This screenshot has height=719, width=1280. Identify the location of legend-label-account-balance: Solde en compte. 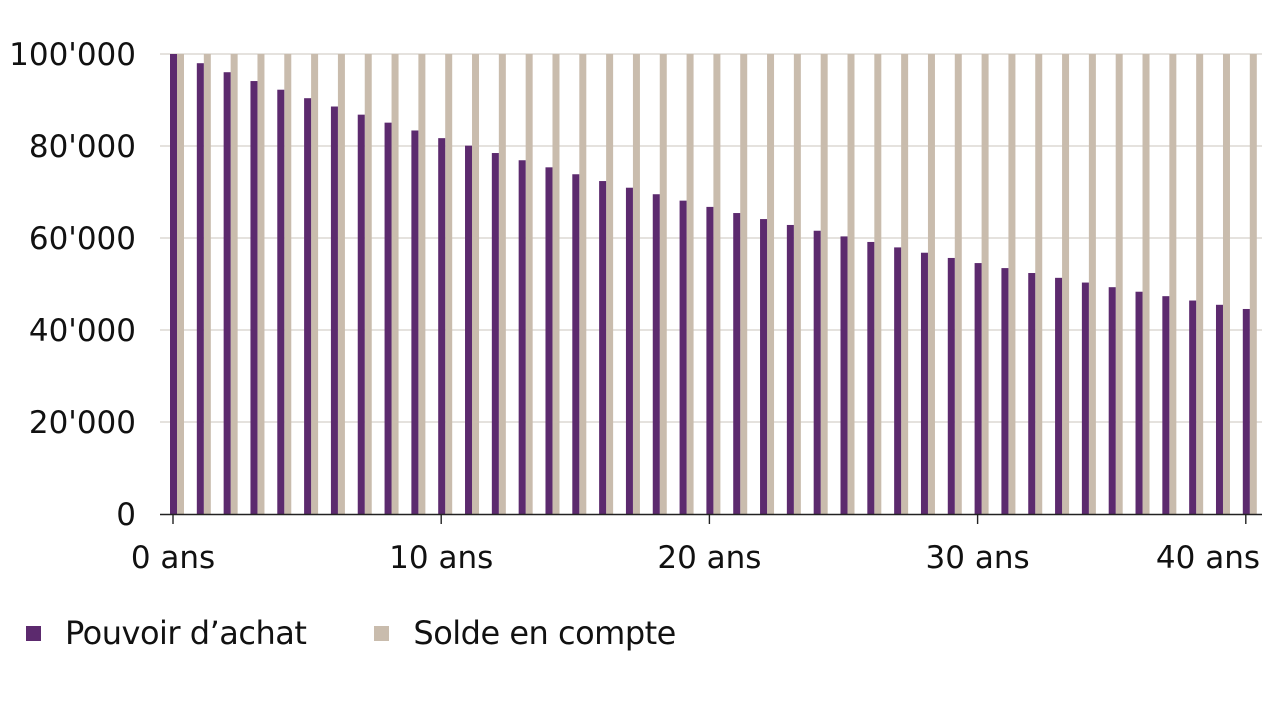
(544, 633).